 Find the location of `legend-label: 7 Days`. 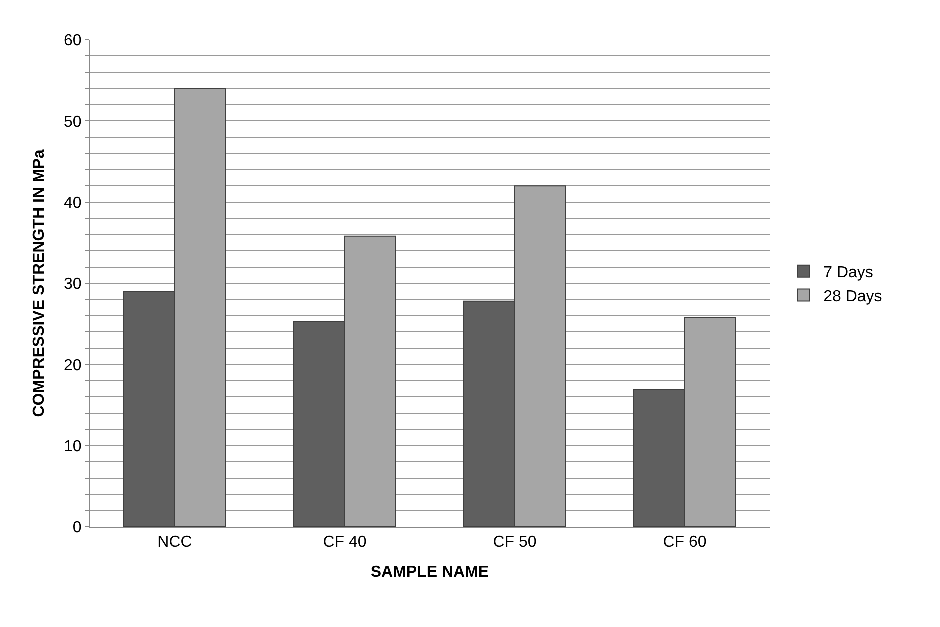

legend-label: 7 Days is located at coordinates (849, 273).